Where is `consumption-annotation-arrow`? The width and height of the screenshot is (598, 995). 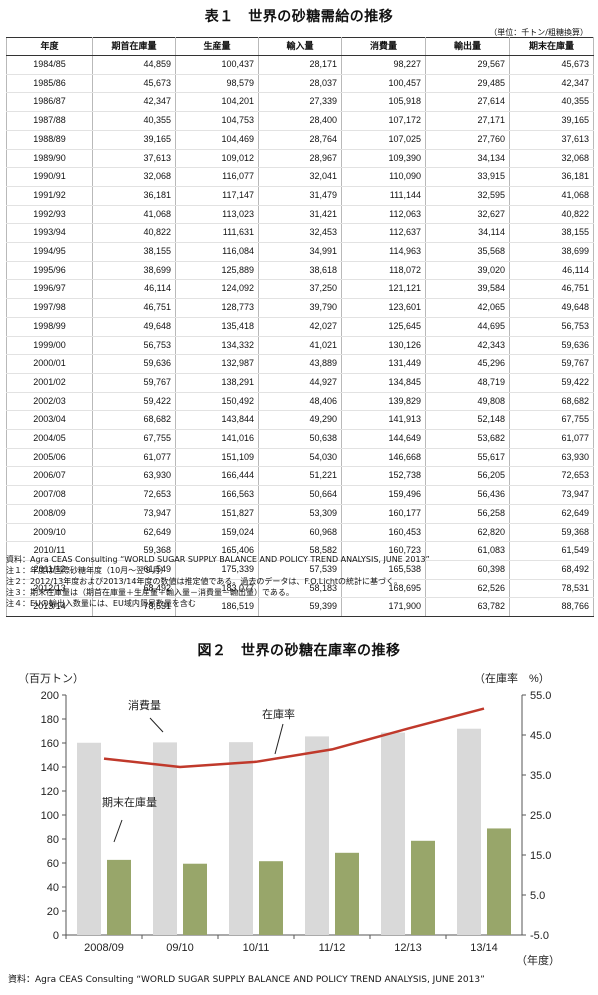
consumption-annotation-arrow is located at coordinates (156, 725).